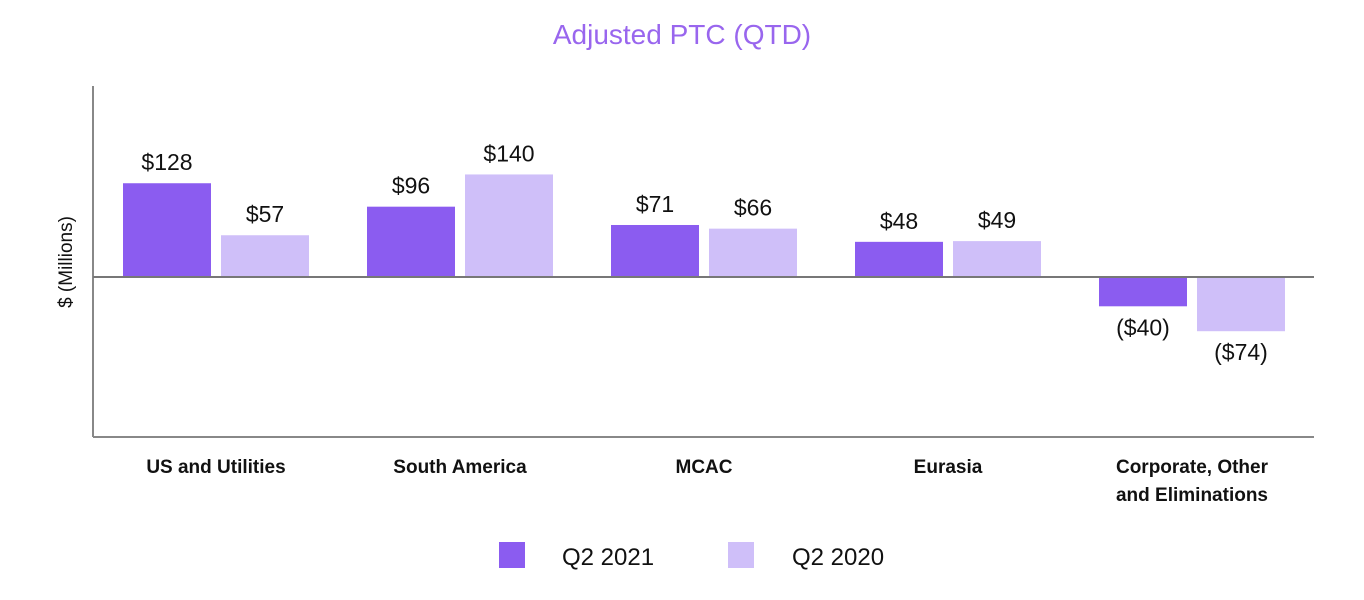  What do you see at coordinates (741, 555) in the screenshot?
I see `legend-swatch-q2-2020` at bounding box center [741, 555].